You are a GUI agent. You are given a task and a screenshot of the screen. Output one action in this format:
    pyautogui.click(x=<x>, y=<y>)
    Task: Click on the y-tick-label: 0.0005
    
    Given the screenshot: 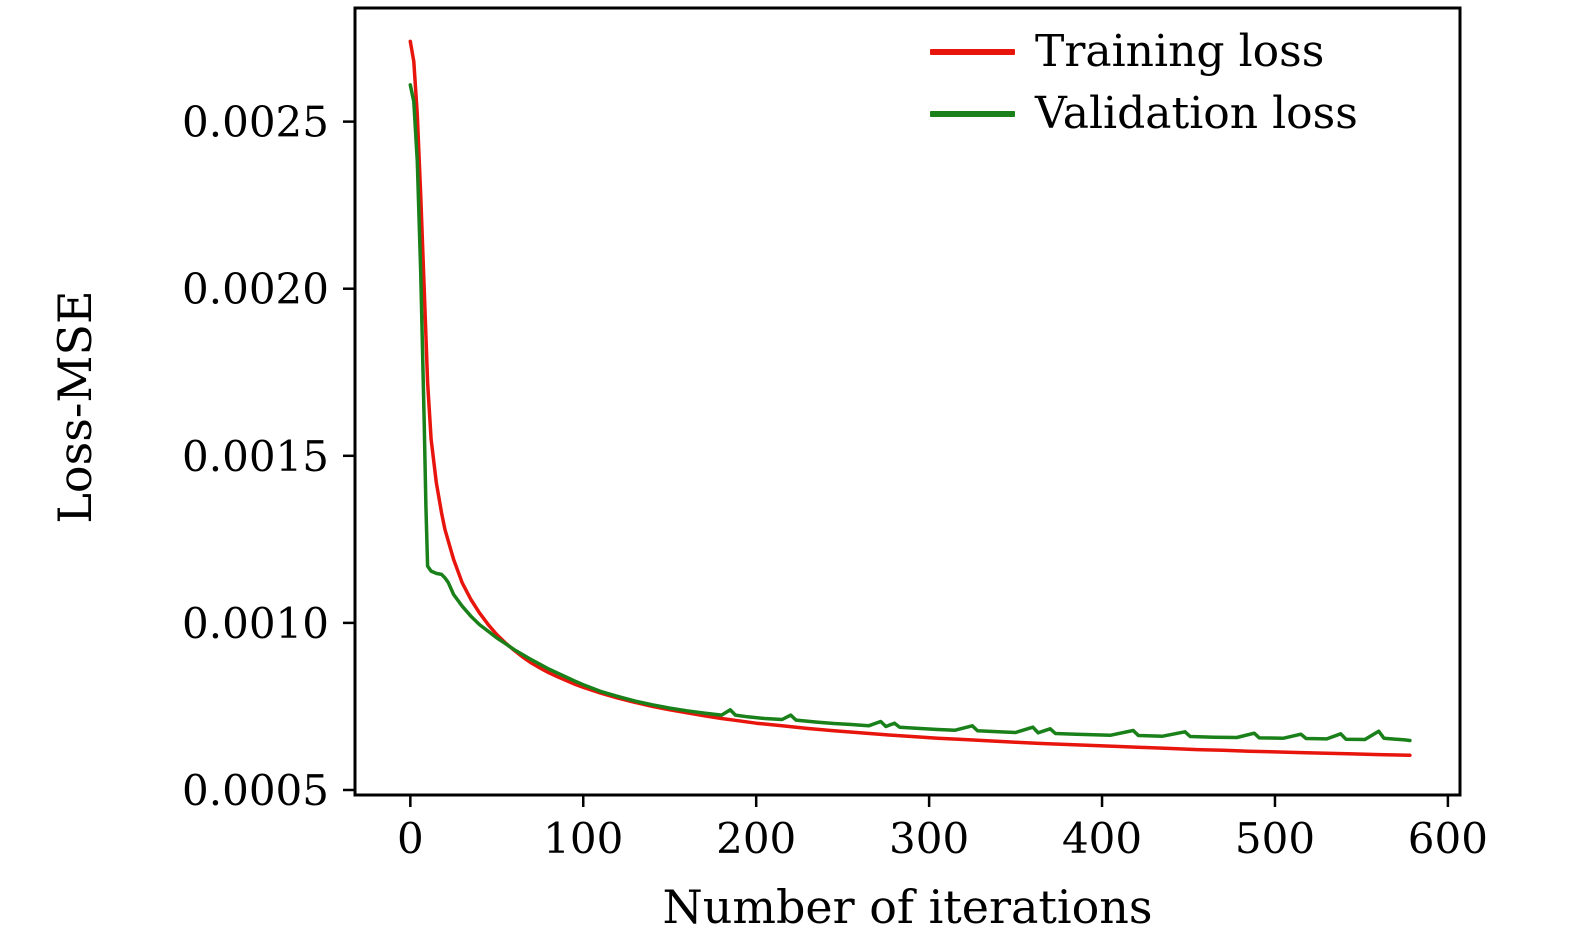 What is the action you would take?
    pyautogui.click(x=255, y=790)
    